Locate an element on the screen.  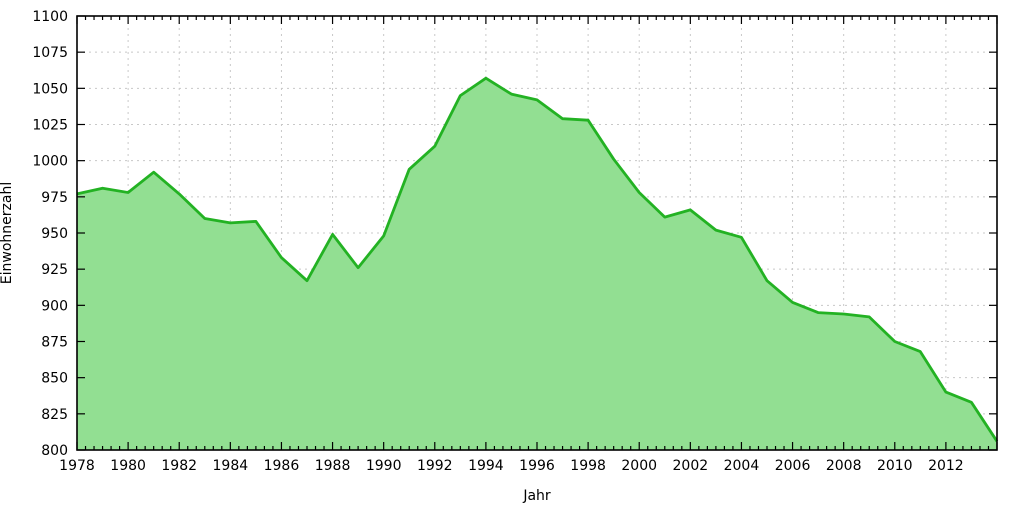
x-axis-title: Jahr is located at coordinates (537, 496).